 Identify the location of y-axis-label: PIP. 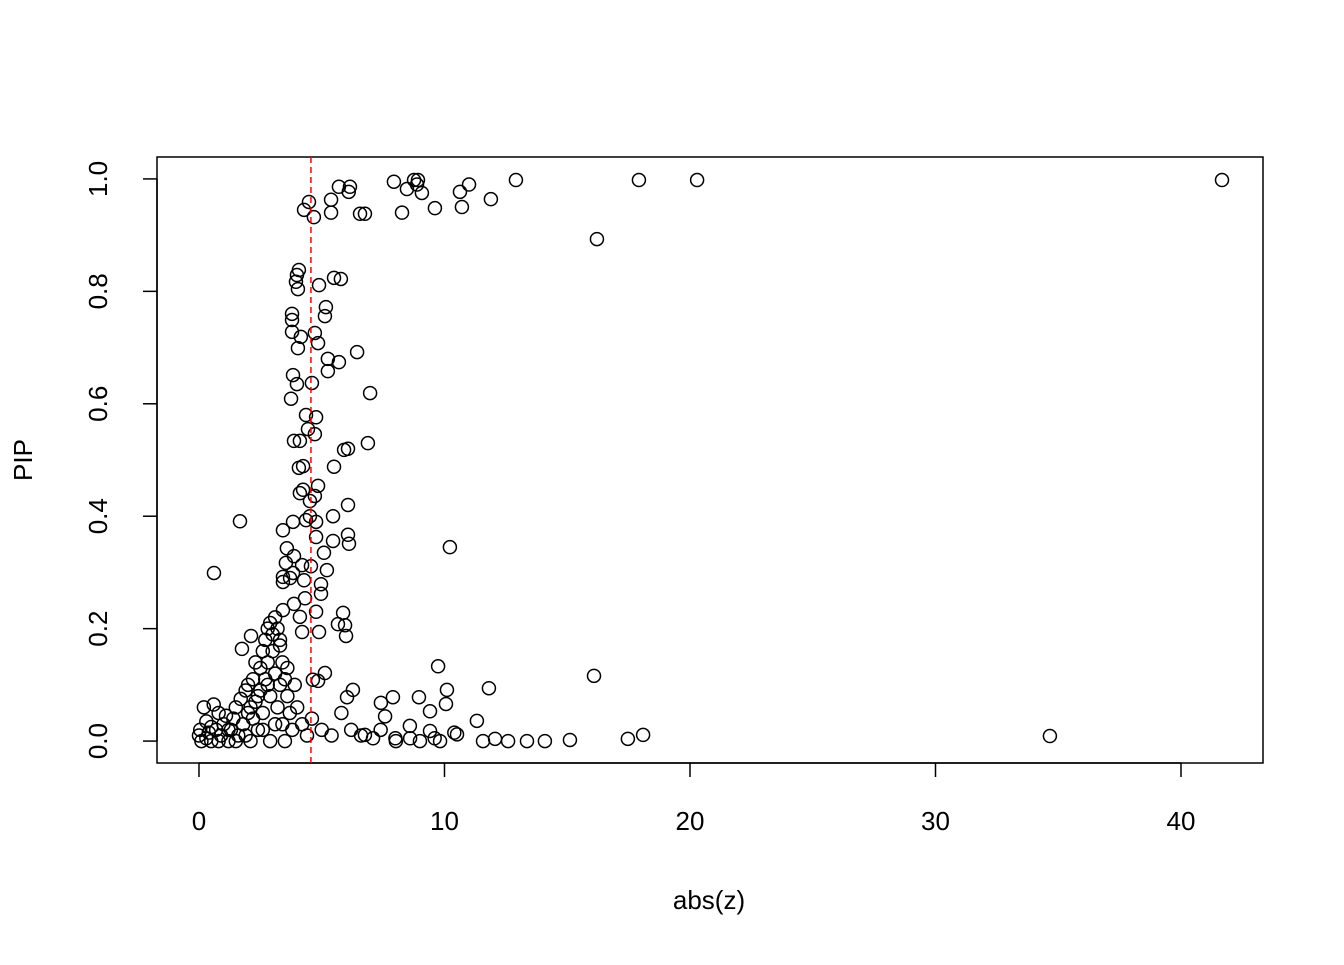
(23, 460).